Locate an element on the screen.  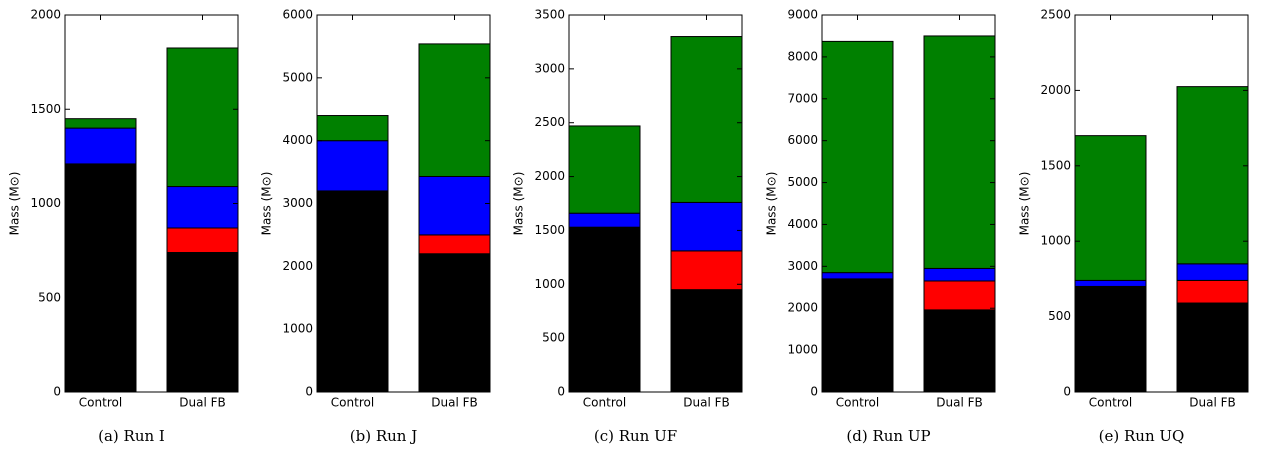
y-tick-label: 8000 is located at coordinates (802, 56).